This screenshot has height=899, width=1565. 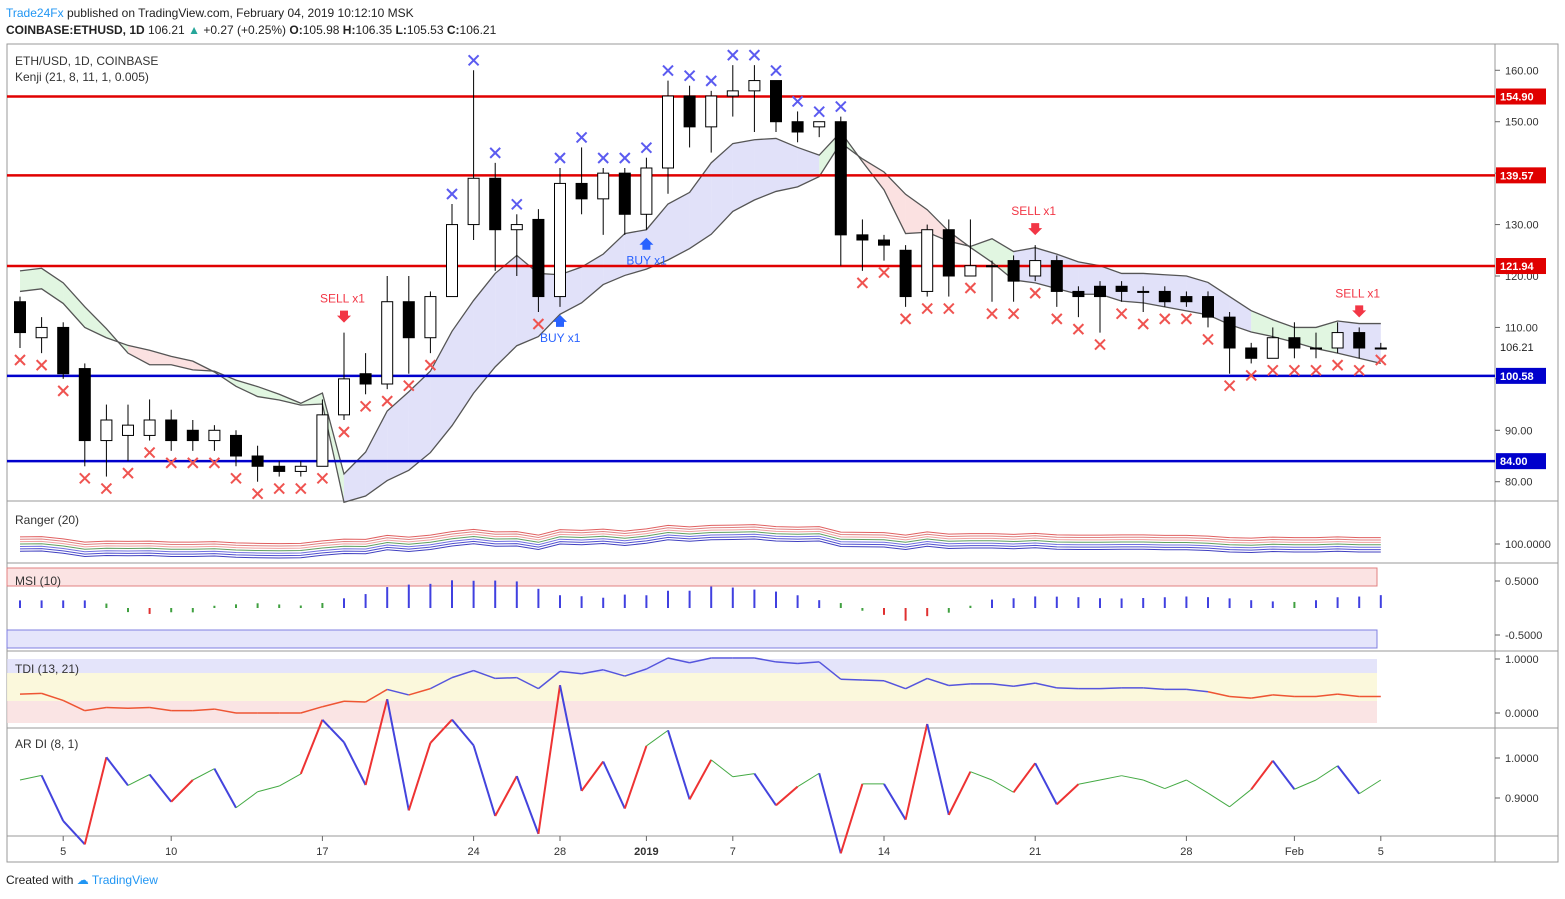 What do you see at coordinates (401, 30) in the screenshot?
I see `low-label: L:` at bounding box center [401, 30].